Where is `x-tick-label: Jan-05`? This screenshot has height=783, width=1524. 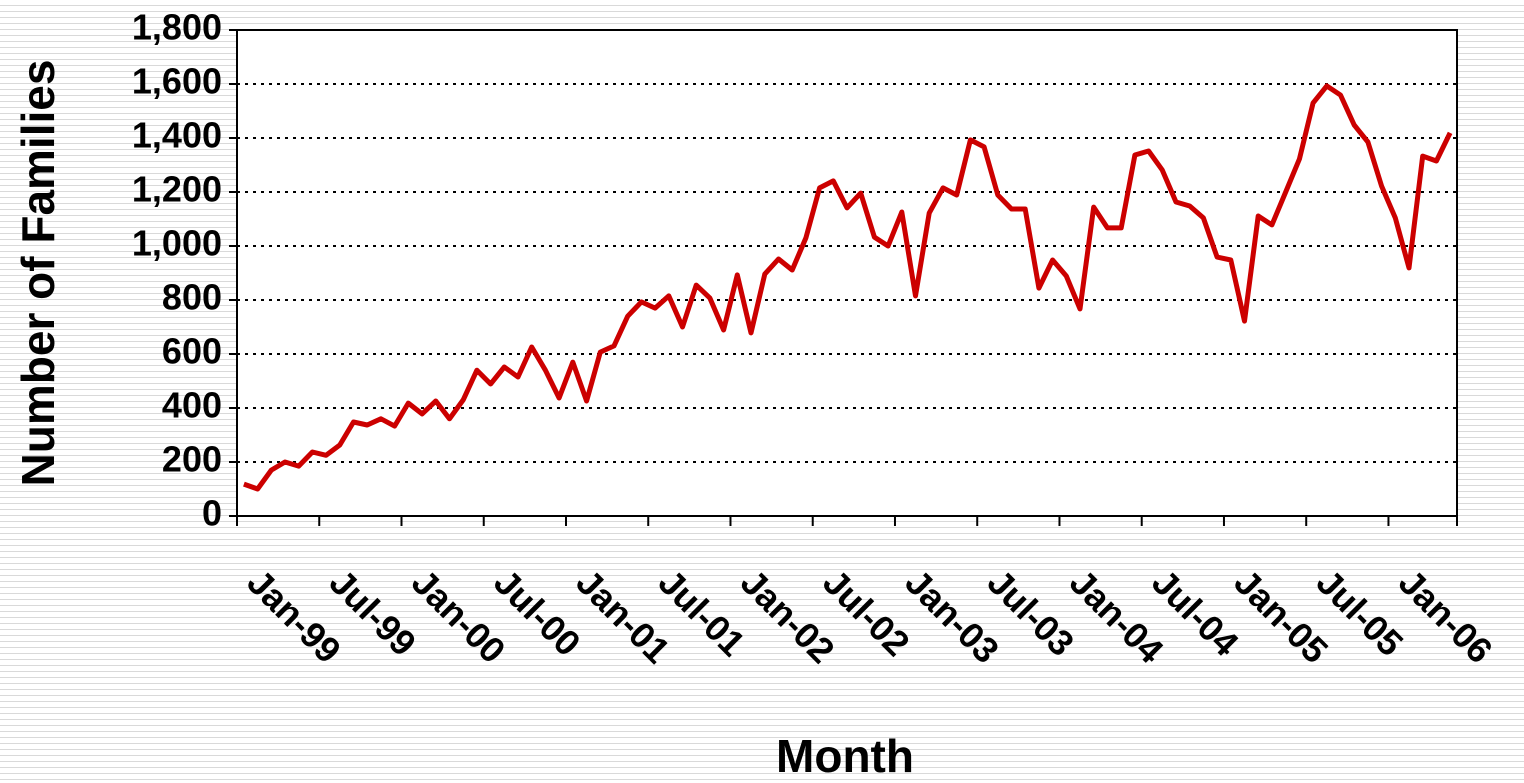 x-tick-label: Jan-05 is located at coordinates (1281, 616).